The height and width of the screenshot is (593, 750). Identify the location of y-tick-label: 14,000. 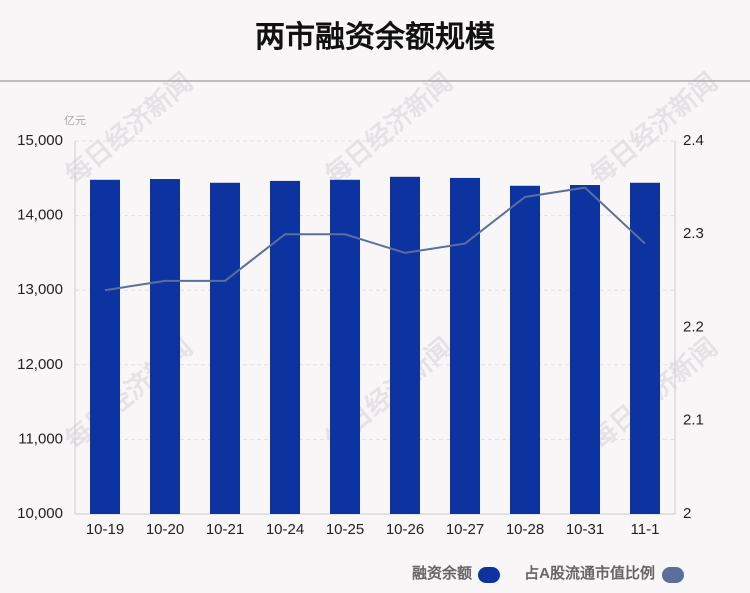
(40, 215).